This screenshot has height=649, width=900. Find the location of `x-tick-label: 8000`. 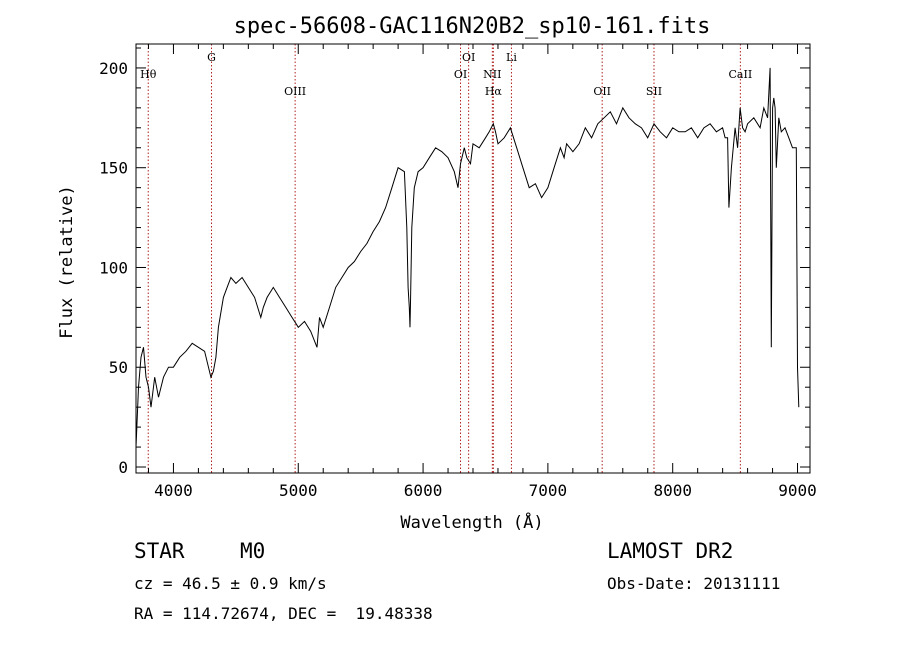

x-tick-label: 8000 is located at coordinates (672, 490).